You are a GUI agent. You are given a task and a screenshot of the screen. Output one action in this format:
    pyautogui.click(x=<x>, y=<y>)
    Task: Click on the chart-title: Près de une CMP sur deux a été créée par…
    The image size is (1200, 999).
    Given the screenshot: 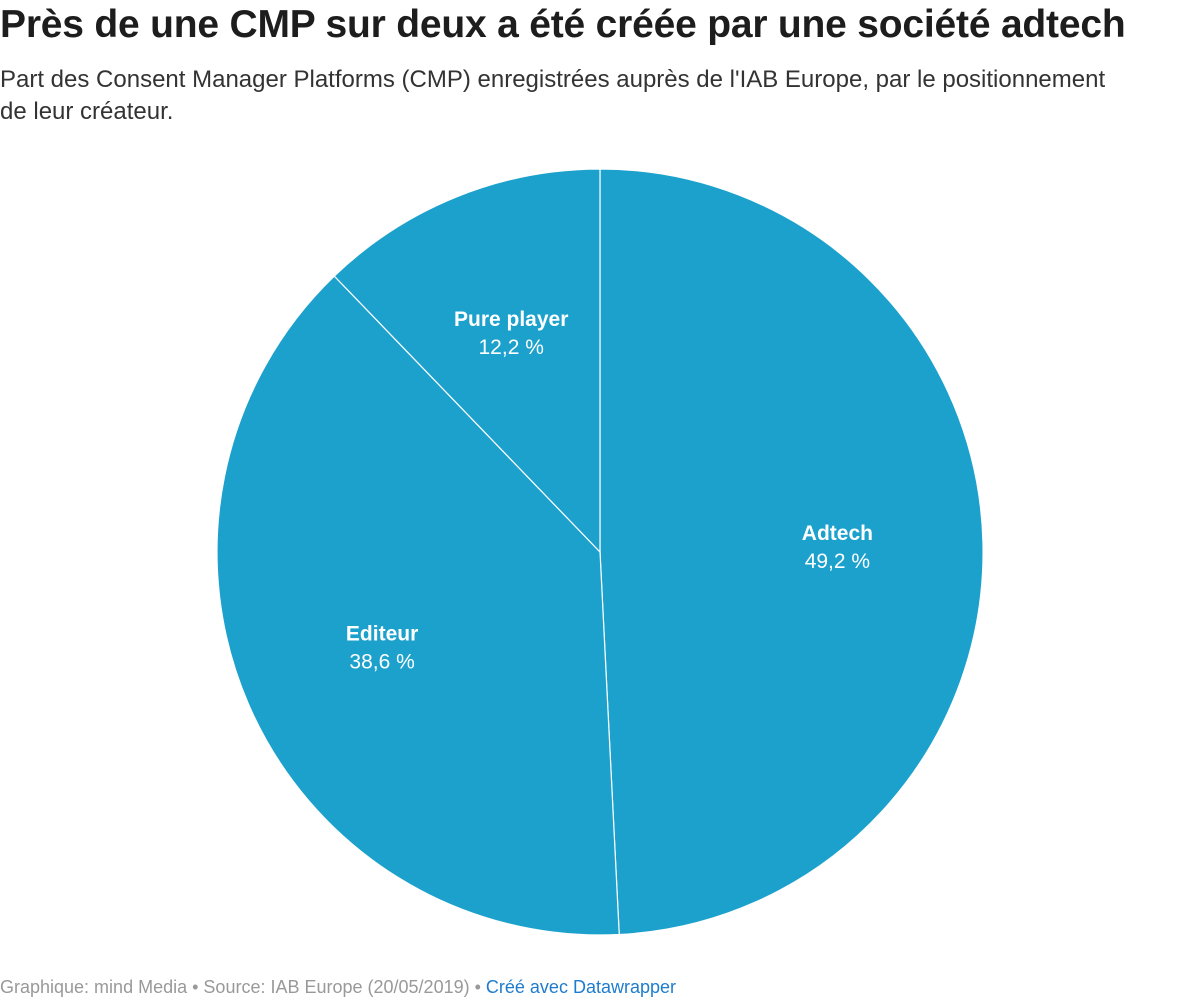 What is the action you would take?
    pyautogui.click(x=563, y=24)
    